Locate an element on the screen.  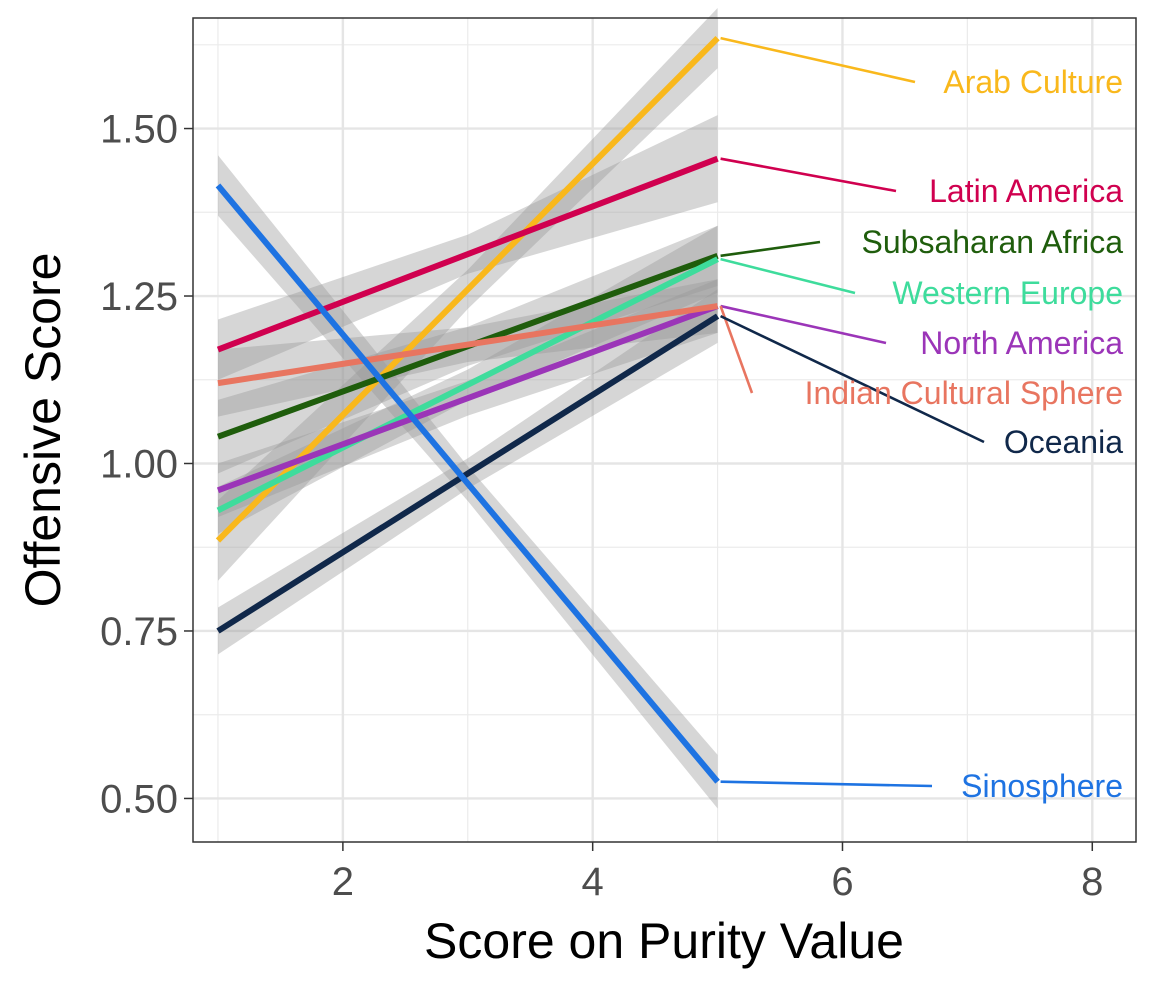
x-tick-label: 8 is located at coordinates (1092, 882).